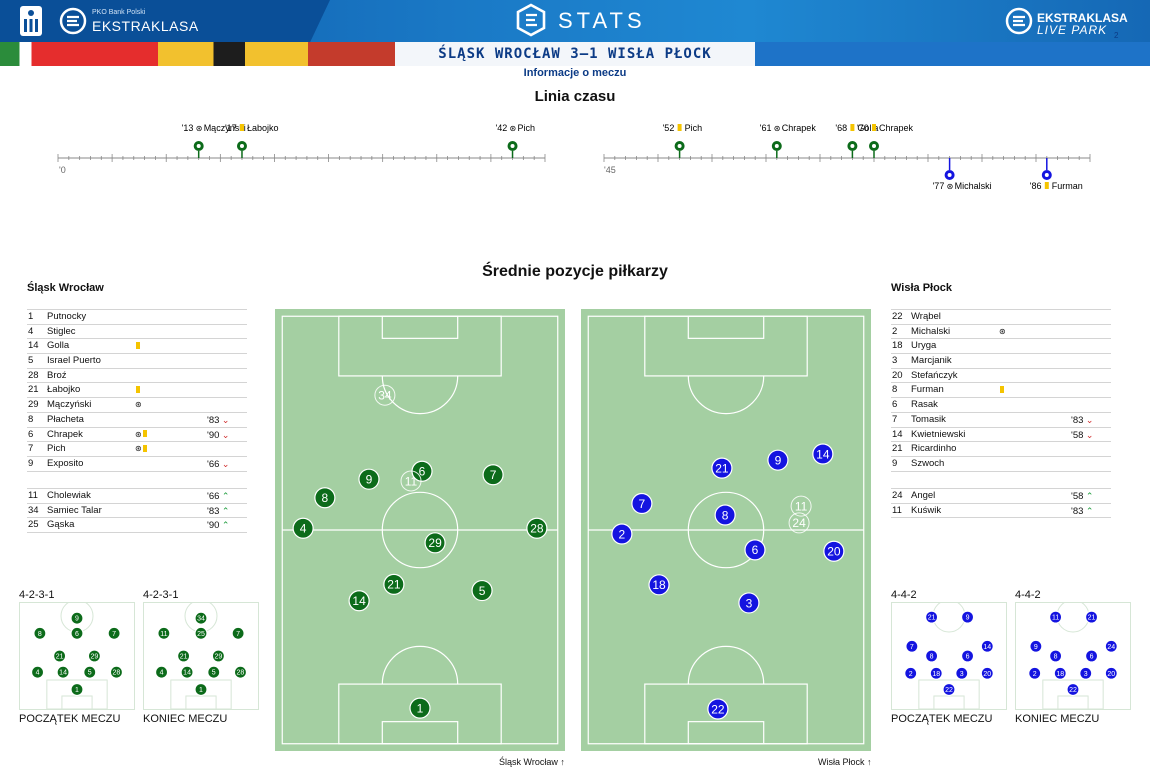  What do you see at coordinates (77, 689) in the screenshot?
I see `formation-player-marker: 1` at bounding box center [77, 689].